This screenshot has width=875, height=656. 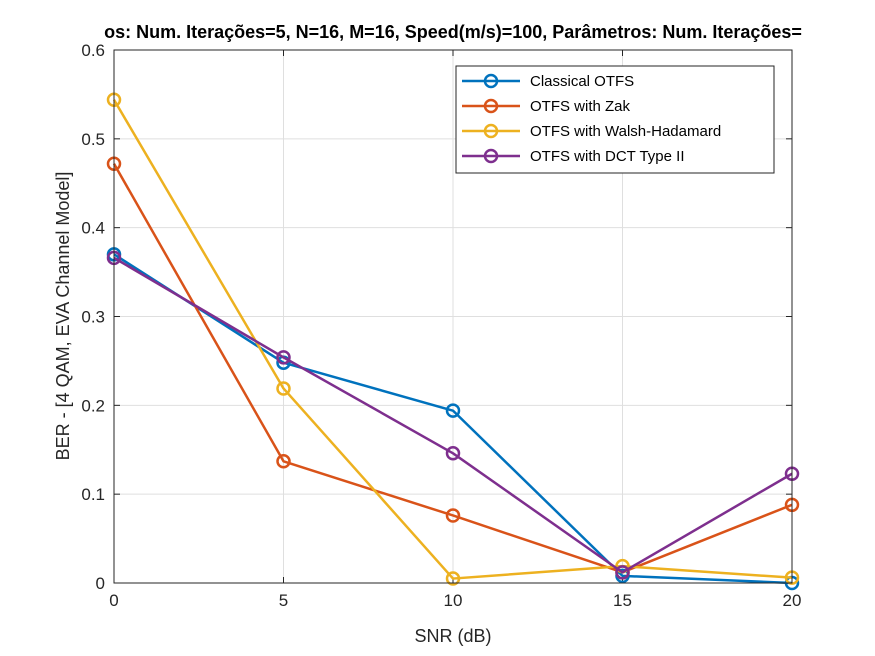 What do you see at coordinates (622, 600) in the screenshot?
I see `x-tick-label: 15` at bounding box center [622, 600].